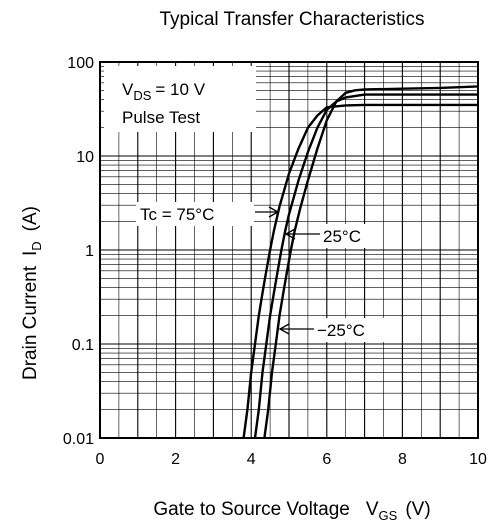 The height and width of the screenshot is (526, 493). What do you see at coordinates (342, 236) in the screenshot?
I see `series-label-2: 25°C` at bounding box center [342, 236].